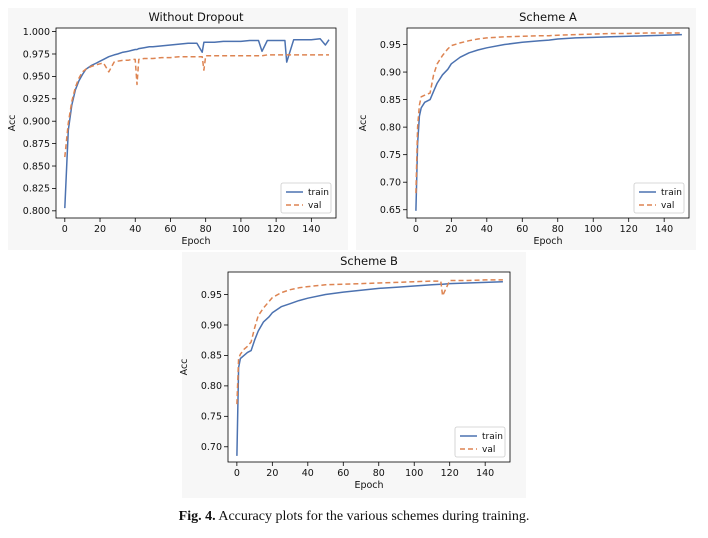  Describe the element at coordinates (36, 99) in the screenshot. I see `y-tick-label: 0.925` at that location.